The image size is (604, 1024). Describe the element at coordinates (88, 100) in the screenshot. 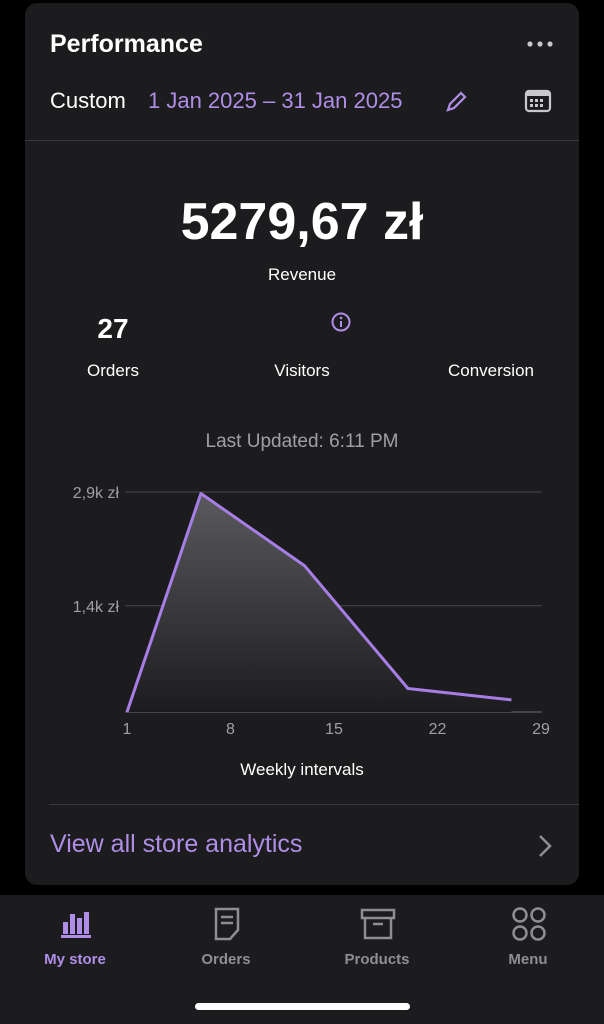

I see `range-label: Custom` at that location.